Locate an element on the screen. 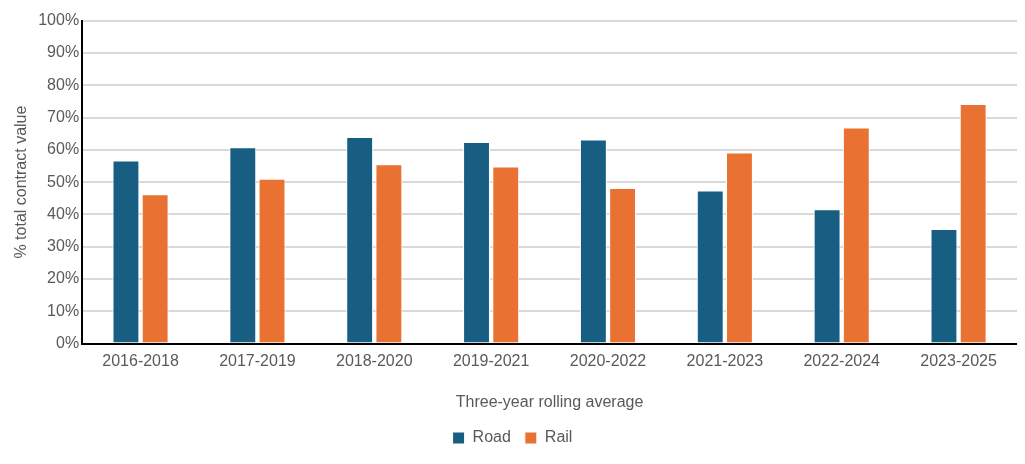 This screenshot has width=1025, height=464. y-tick-label: 10% is located at coordinates (63, 310).